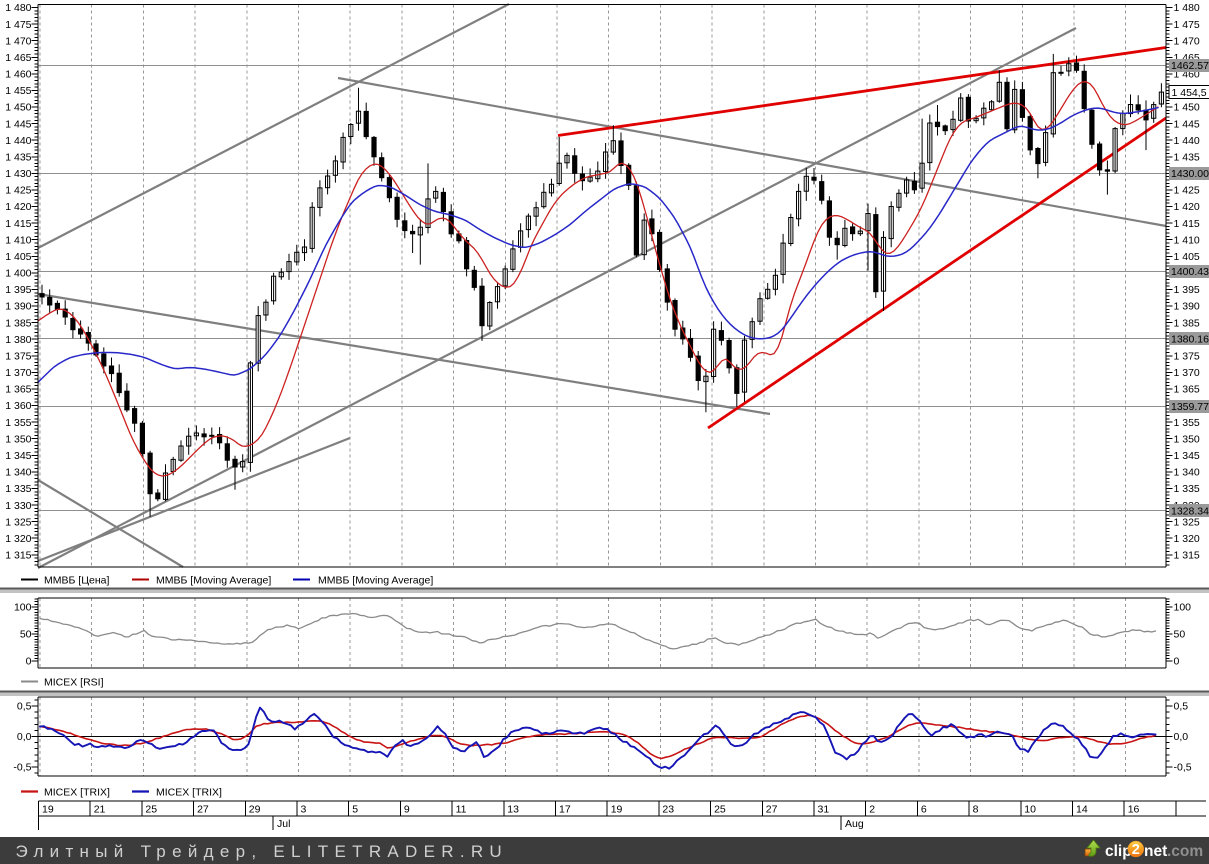 The width and height of the screenshot is (1209, 864). What do you see at coordinates (18, 174) in the screenshot?
I see `svg-text: 1 430` at bounding box center [18, 174].